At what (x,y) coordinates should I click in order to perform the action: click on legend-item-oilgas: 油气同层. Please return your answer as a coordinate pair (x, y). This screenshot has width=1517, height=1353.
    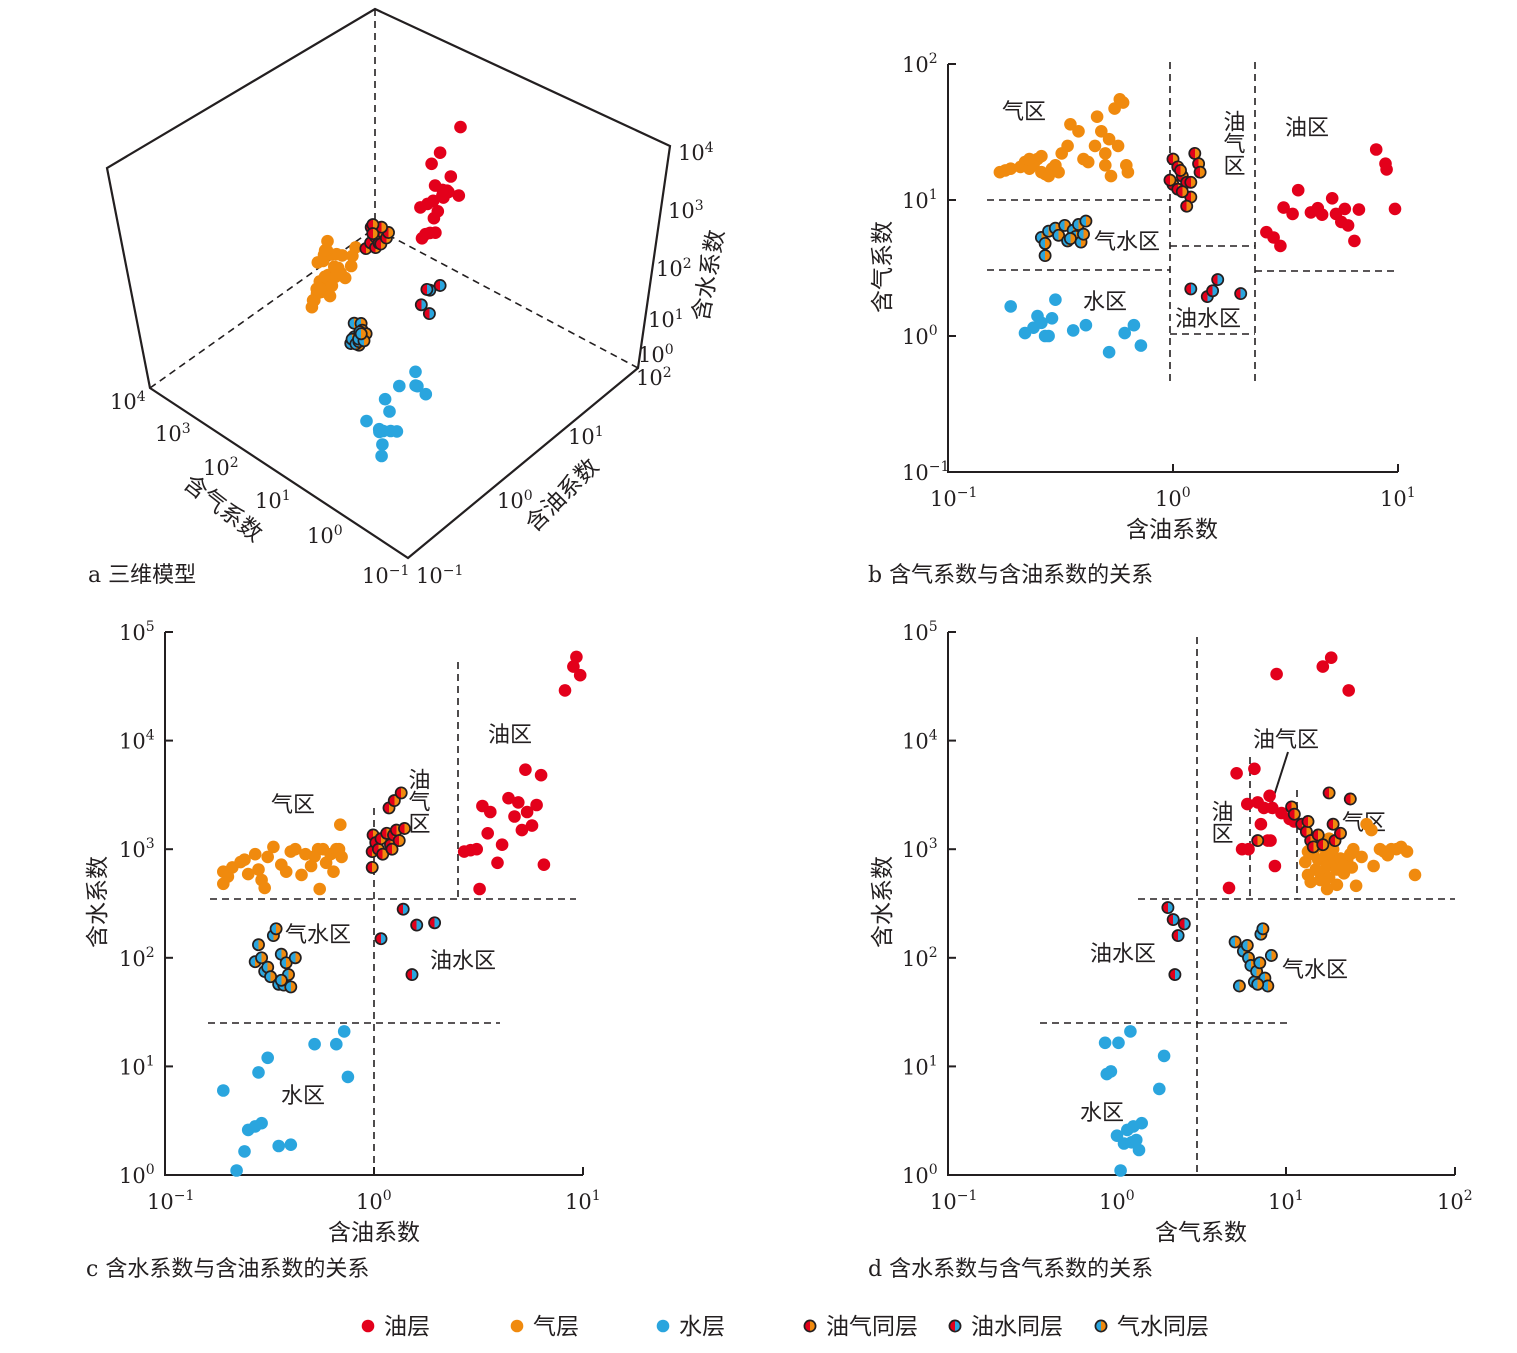
    Looking at the image, I should click on (860, 1327).